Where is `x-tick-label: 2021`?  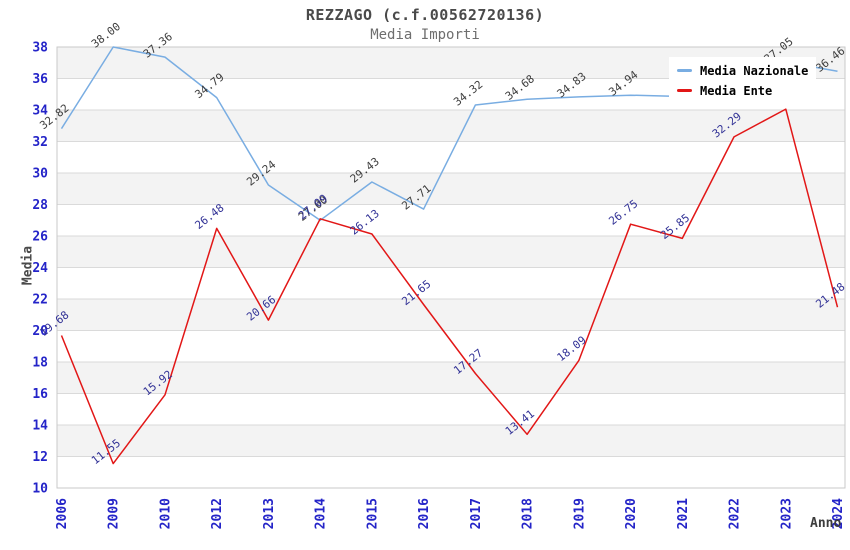
x-tick-label: 2021 is located at coordinates (683, 513).